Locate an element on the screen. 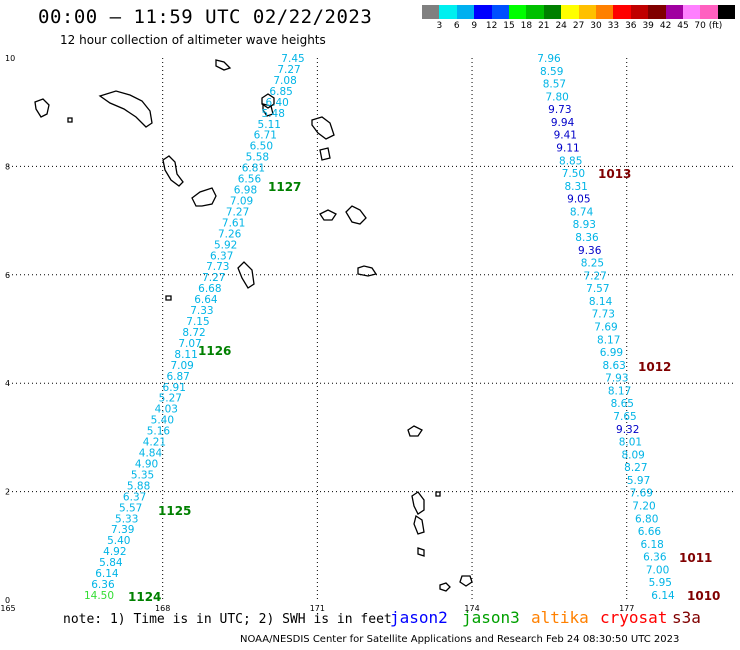 The width and height of the screenshot is (740, 650). wave-height-value: 8.17 is located at coordinates (608, 340).